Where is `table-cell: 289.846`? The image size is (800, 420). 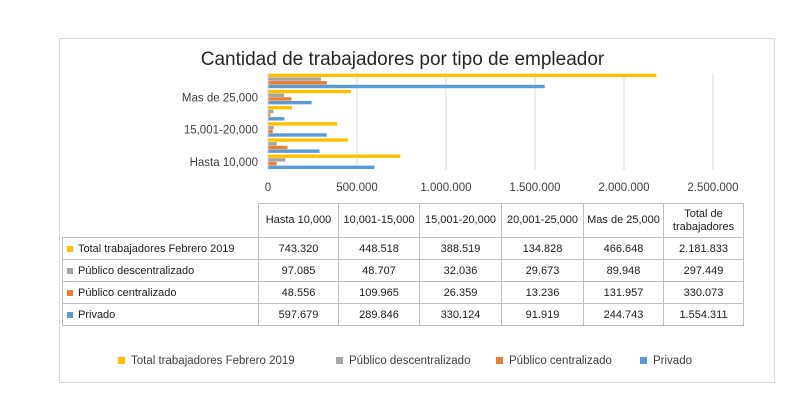 table-cell: 289.846 is located at coordinates (379, 314).